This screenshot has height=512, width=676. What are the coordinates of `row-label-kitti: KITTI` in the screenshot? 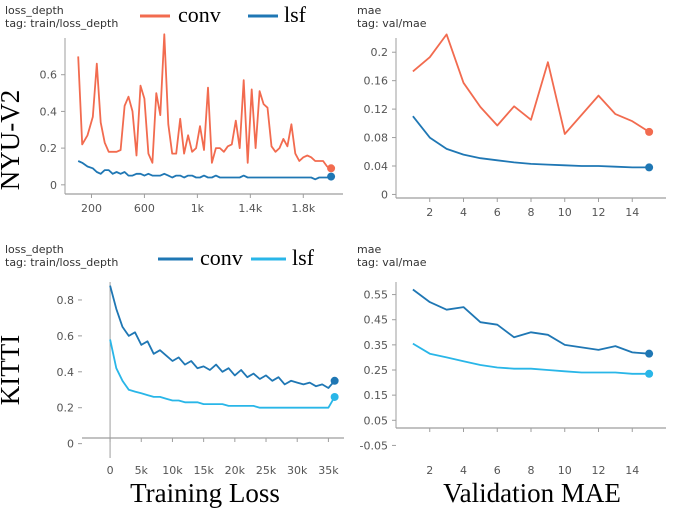 It's located at (12, 370).